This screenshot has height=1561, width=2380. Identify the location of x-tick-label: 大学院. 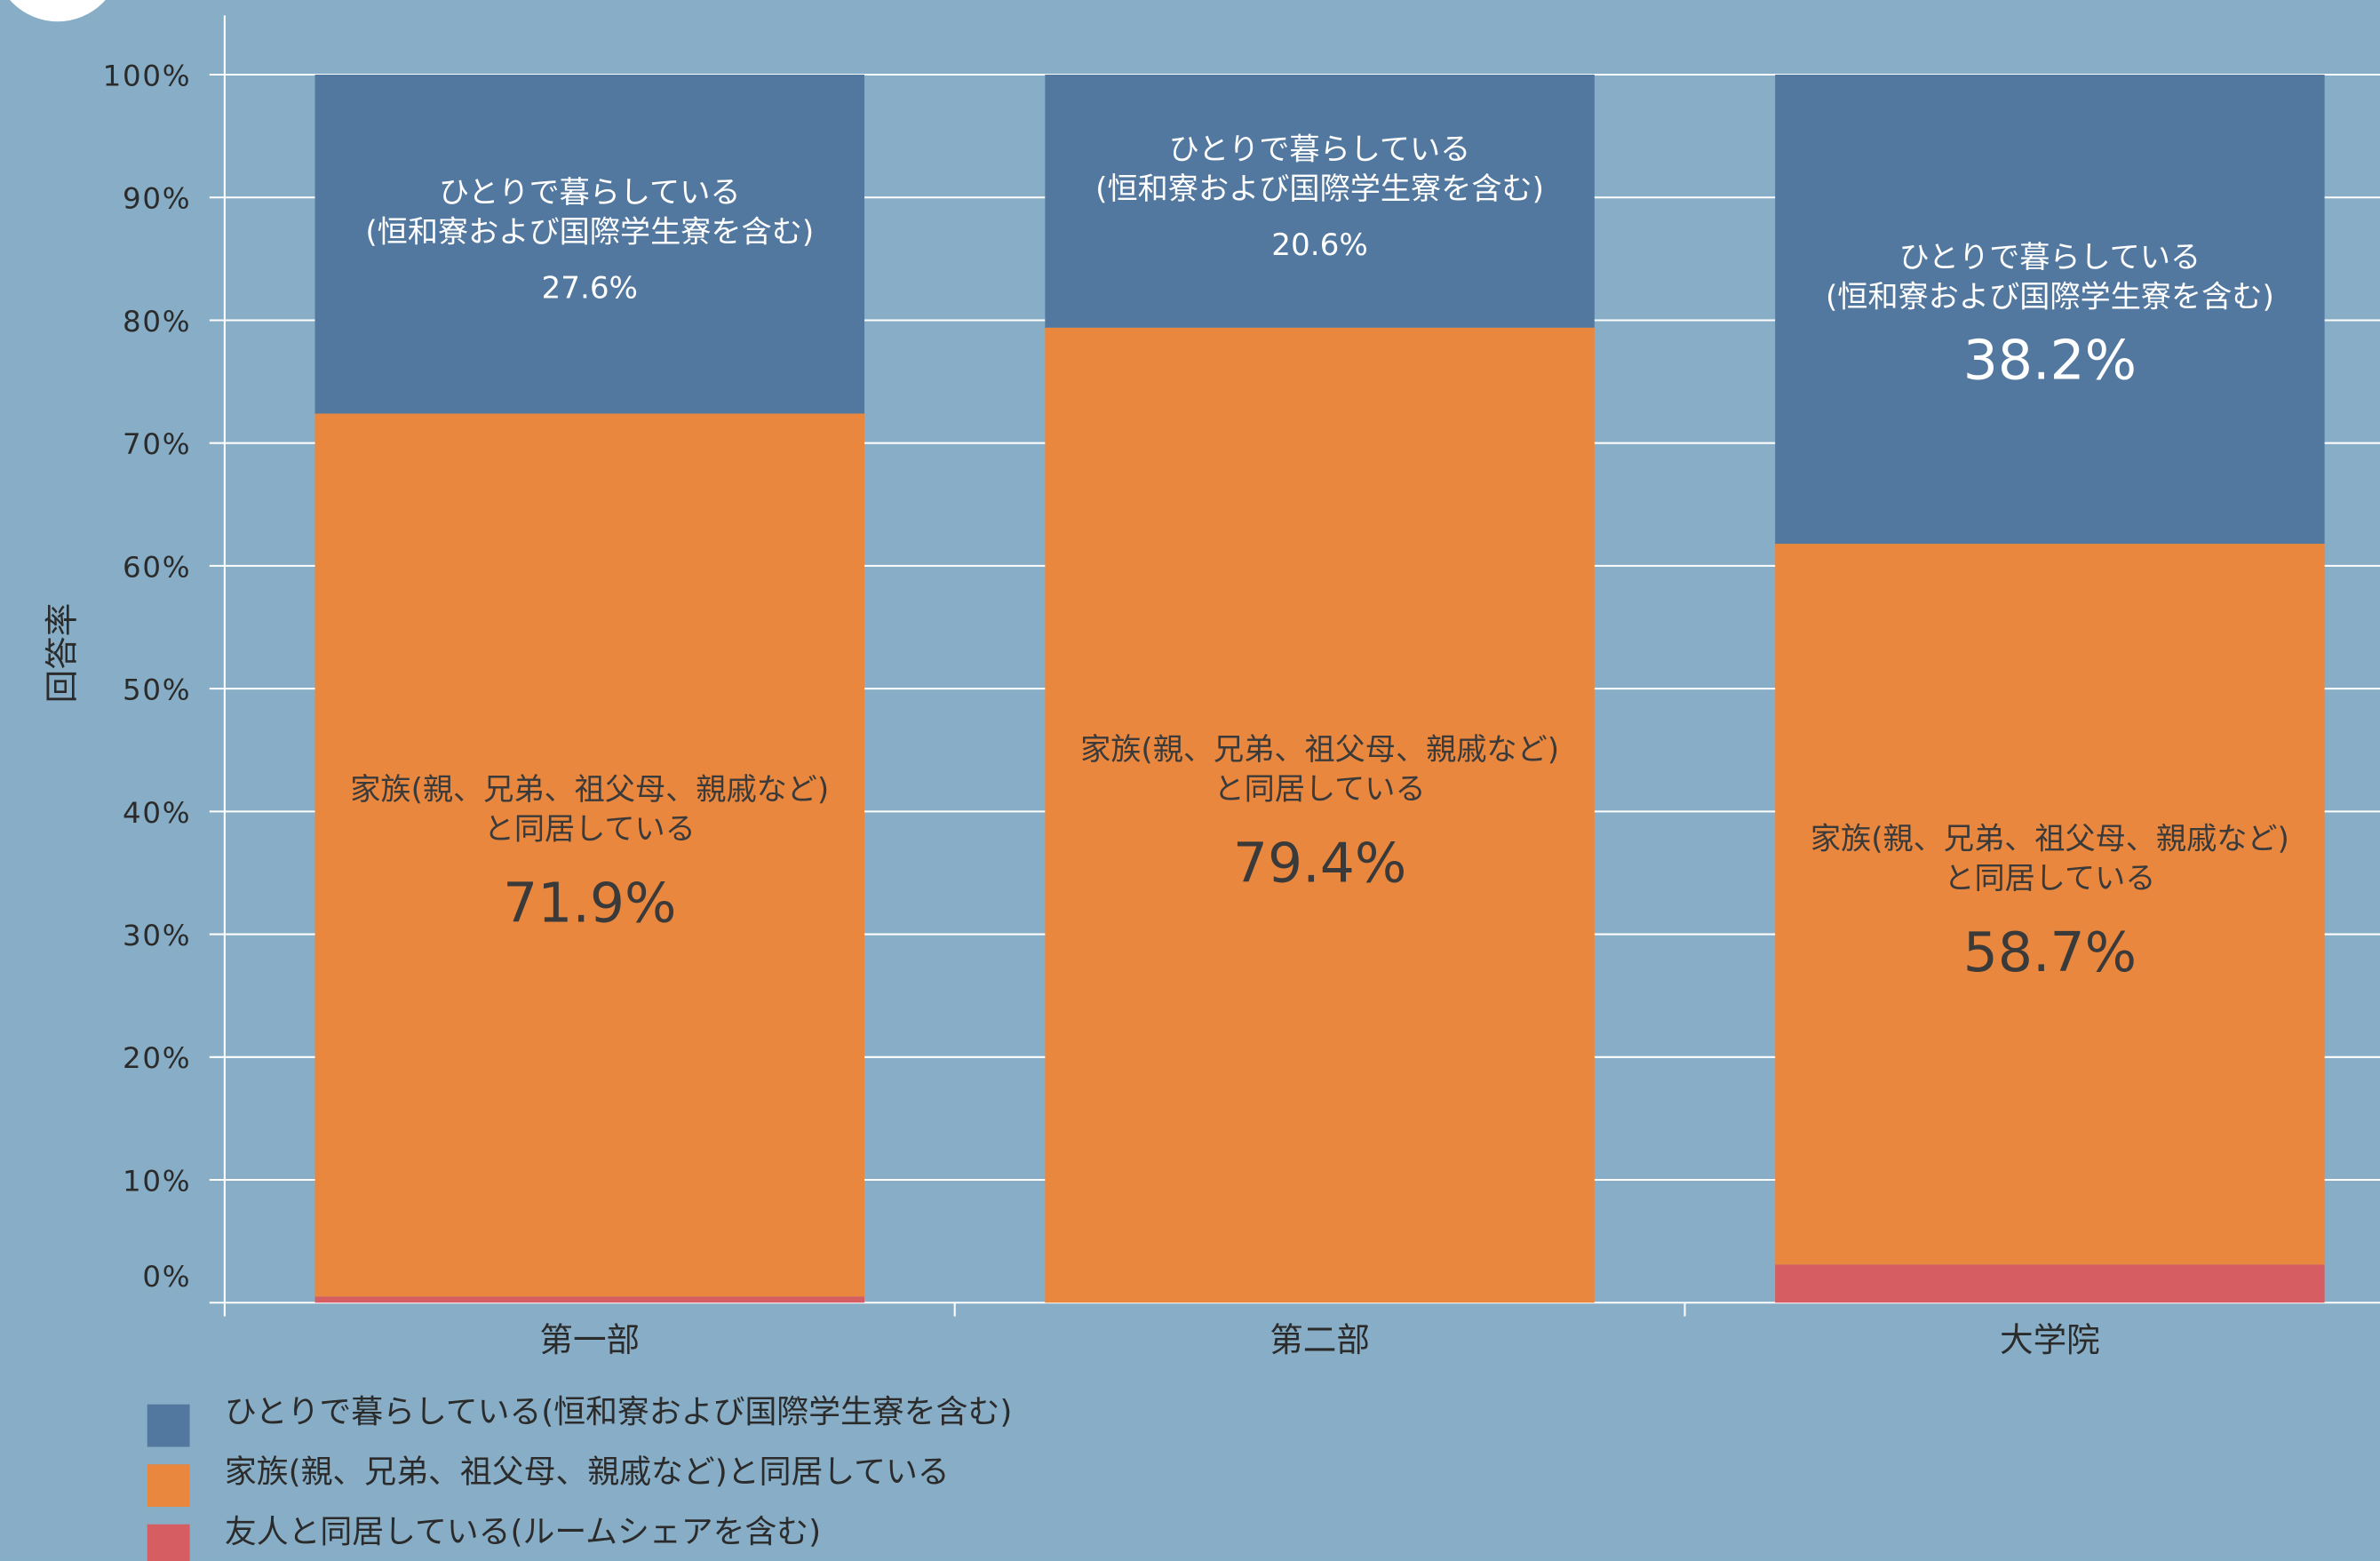
(2050, 1339).